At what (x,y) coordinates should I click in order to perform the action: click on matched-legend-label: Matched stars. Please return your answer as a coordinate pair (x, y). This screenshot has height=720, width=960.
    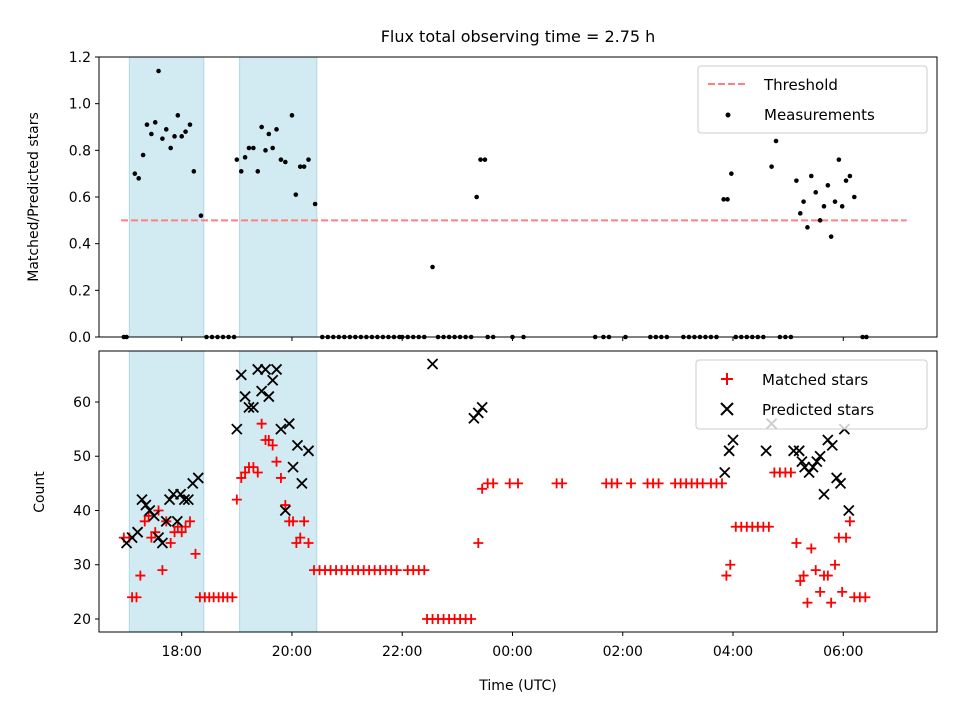
    Looking at the image, I should click on (815, 380).